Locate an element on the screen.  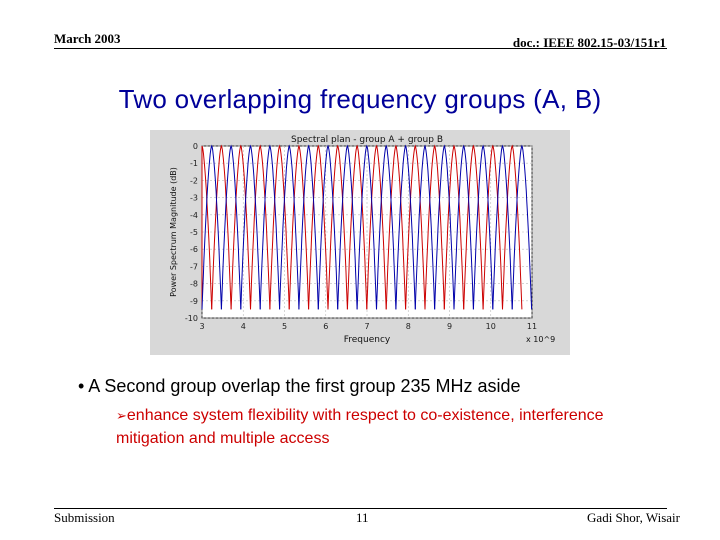
x-tick-label: 10 is located at coordinates (491, 326).